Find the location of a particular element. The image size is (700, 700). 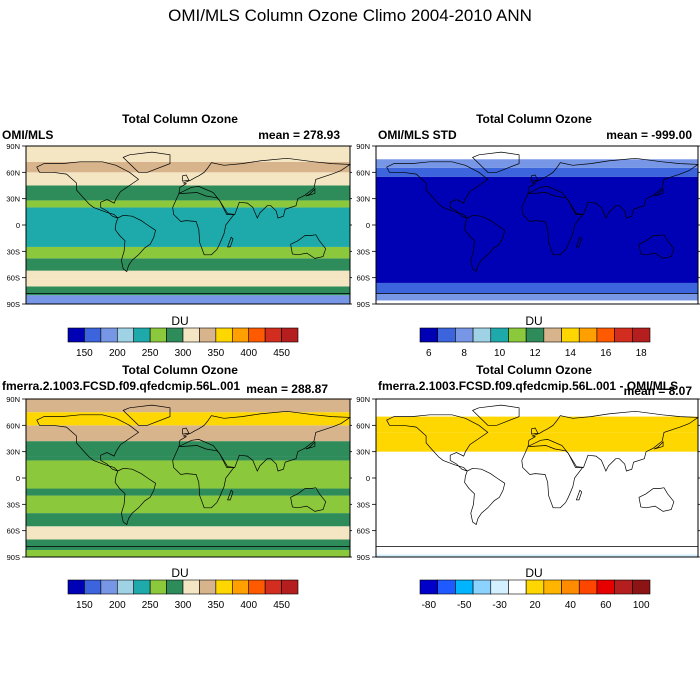

colorbar-tick-label: -80 is located at coordinates (429, 605).